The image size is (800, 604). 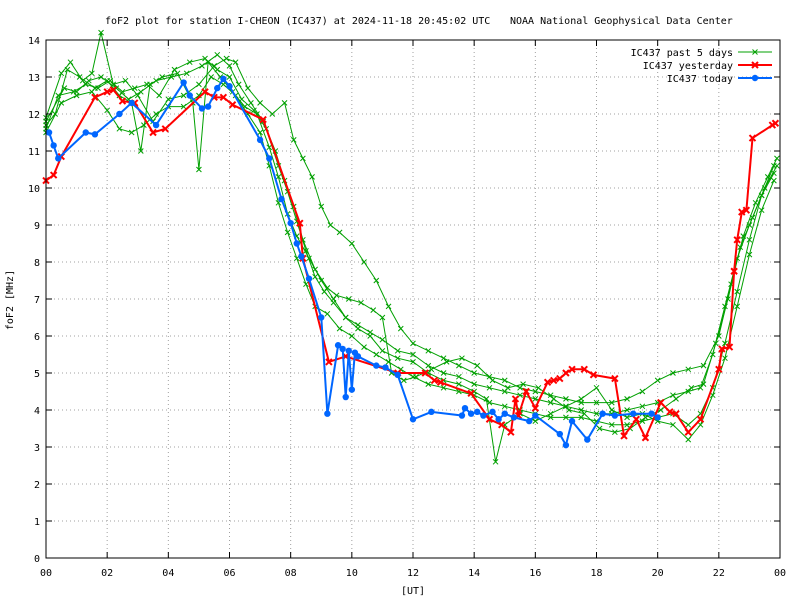 I want to click on y-tick-label: 3, so click(x=37, y=448).